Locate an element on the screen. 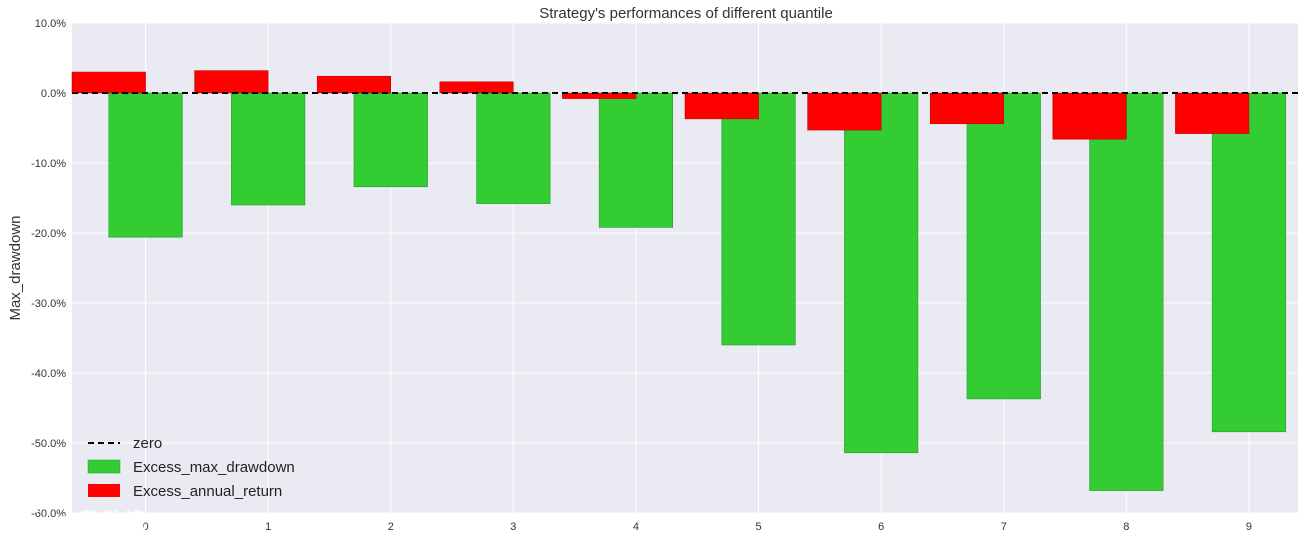 The width and height of the screenshot is (1308, 545). watermark-text: 大数跨境 is located at coordinates (102, 522).